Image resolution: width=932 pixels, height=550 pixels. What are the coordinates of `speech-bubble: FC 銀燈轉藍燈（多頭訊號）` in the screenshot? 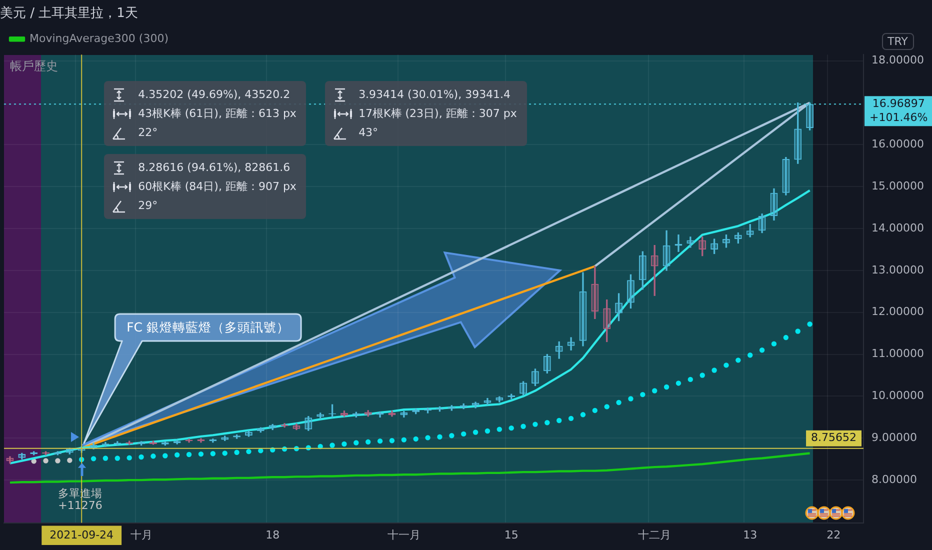 It's located at (193, 378).